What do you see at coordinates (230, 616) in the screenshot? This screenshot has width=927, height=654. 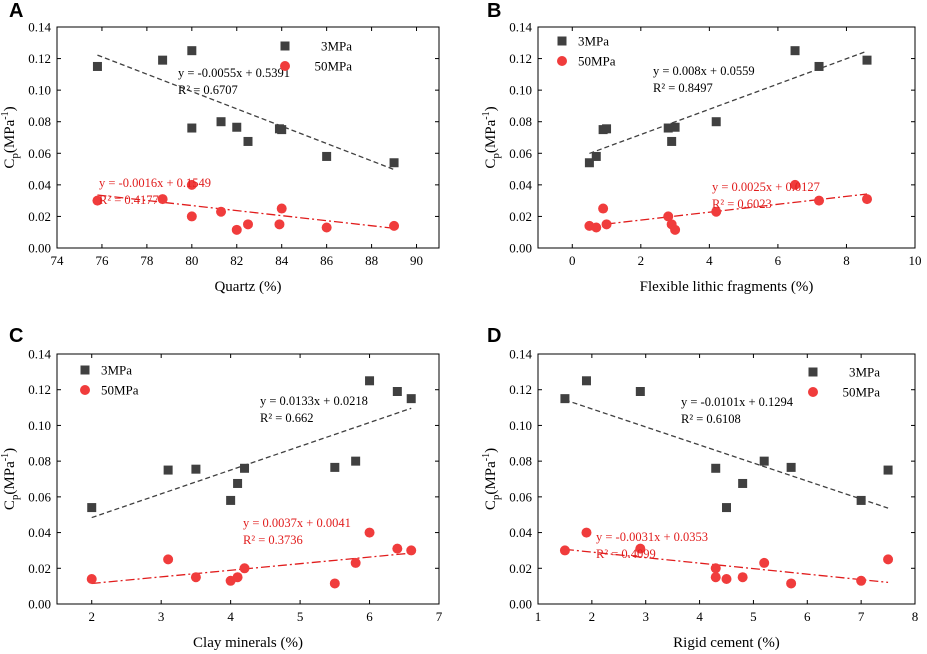 I see `x-tick-label: 4` at bounding box center [230, 616].